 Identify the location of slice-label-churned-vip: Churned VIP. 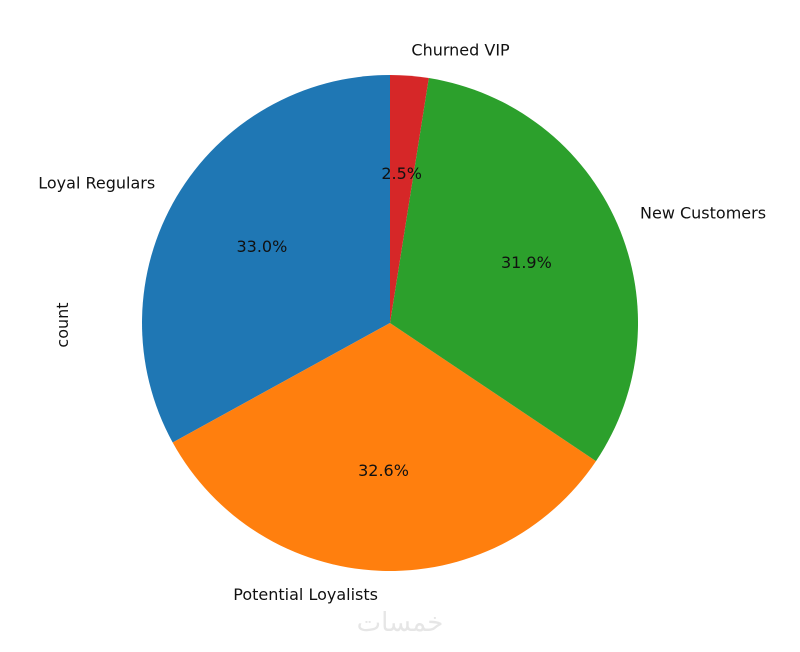
(460, 50).